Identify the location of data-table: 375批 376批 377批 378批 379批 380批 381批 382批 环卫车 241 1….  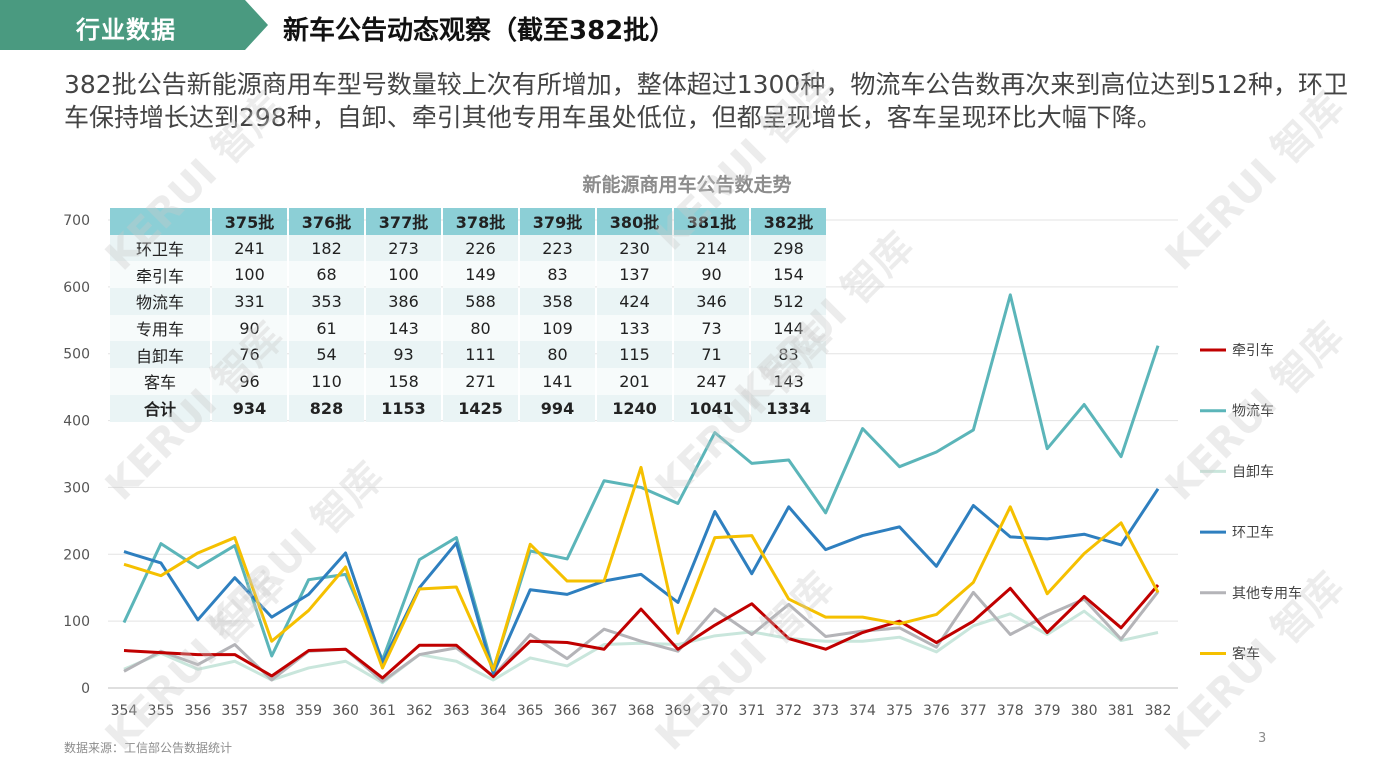
(468, 315).